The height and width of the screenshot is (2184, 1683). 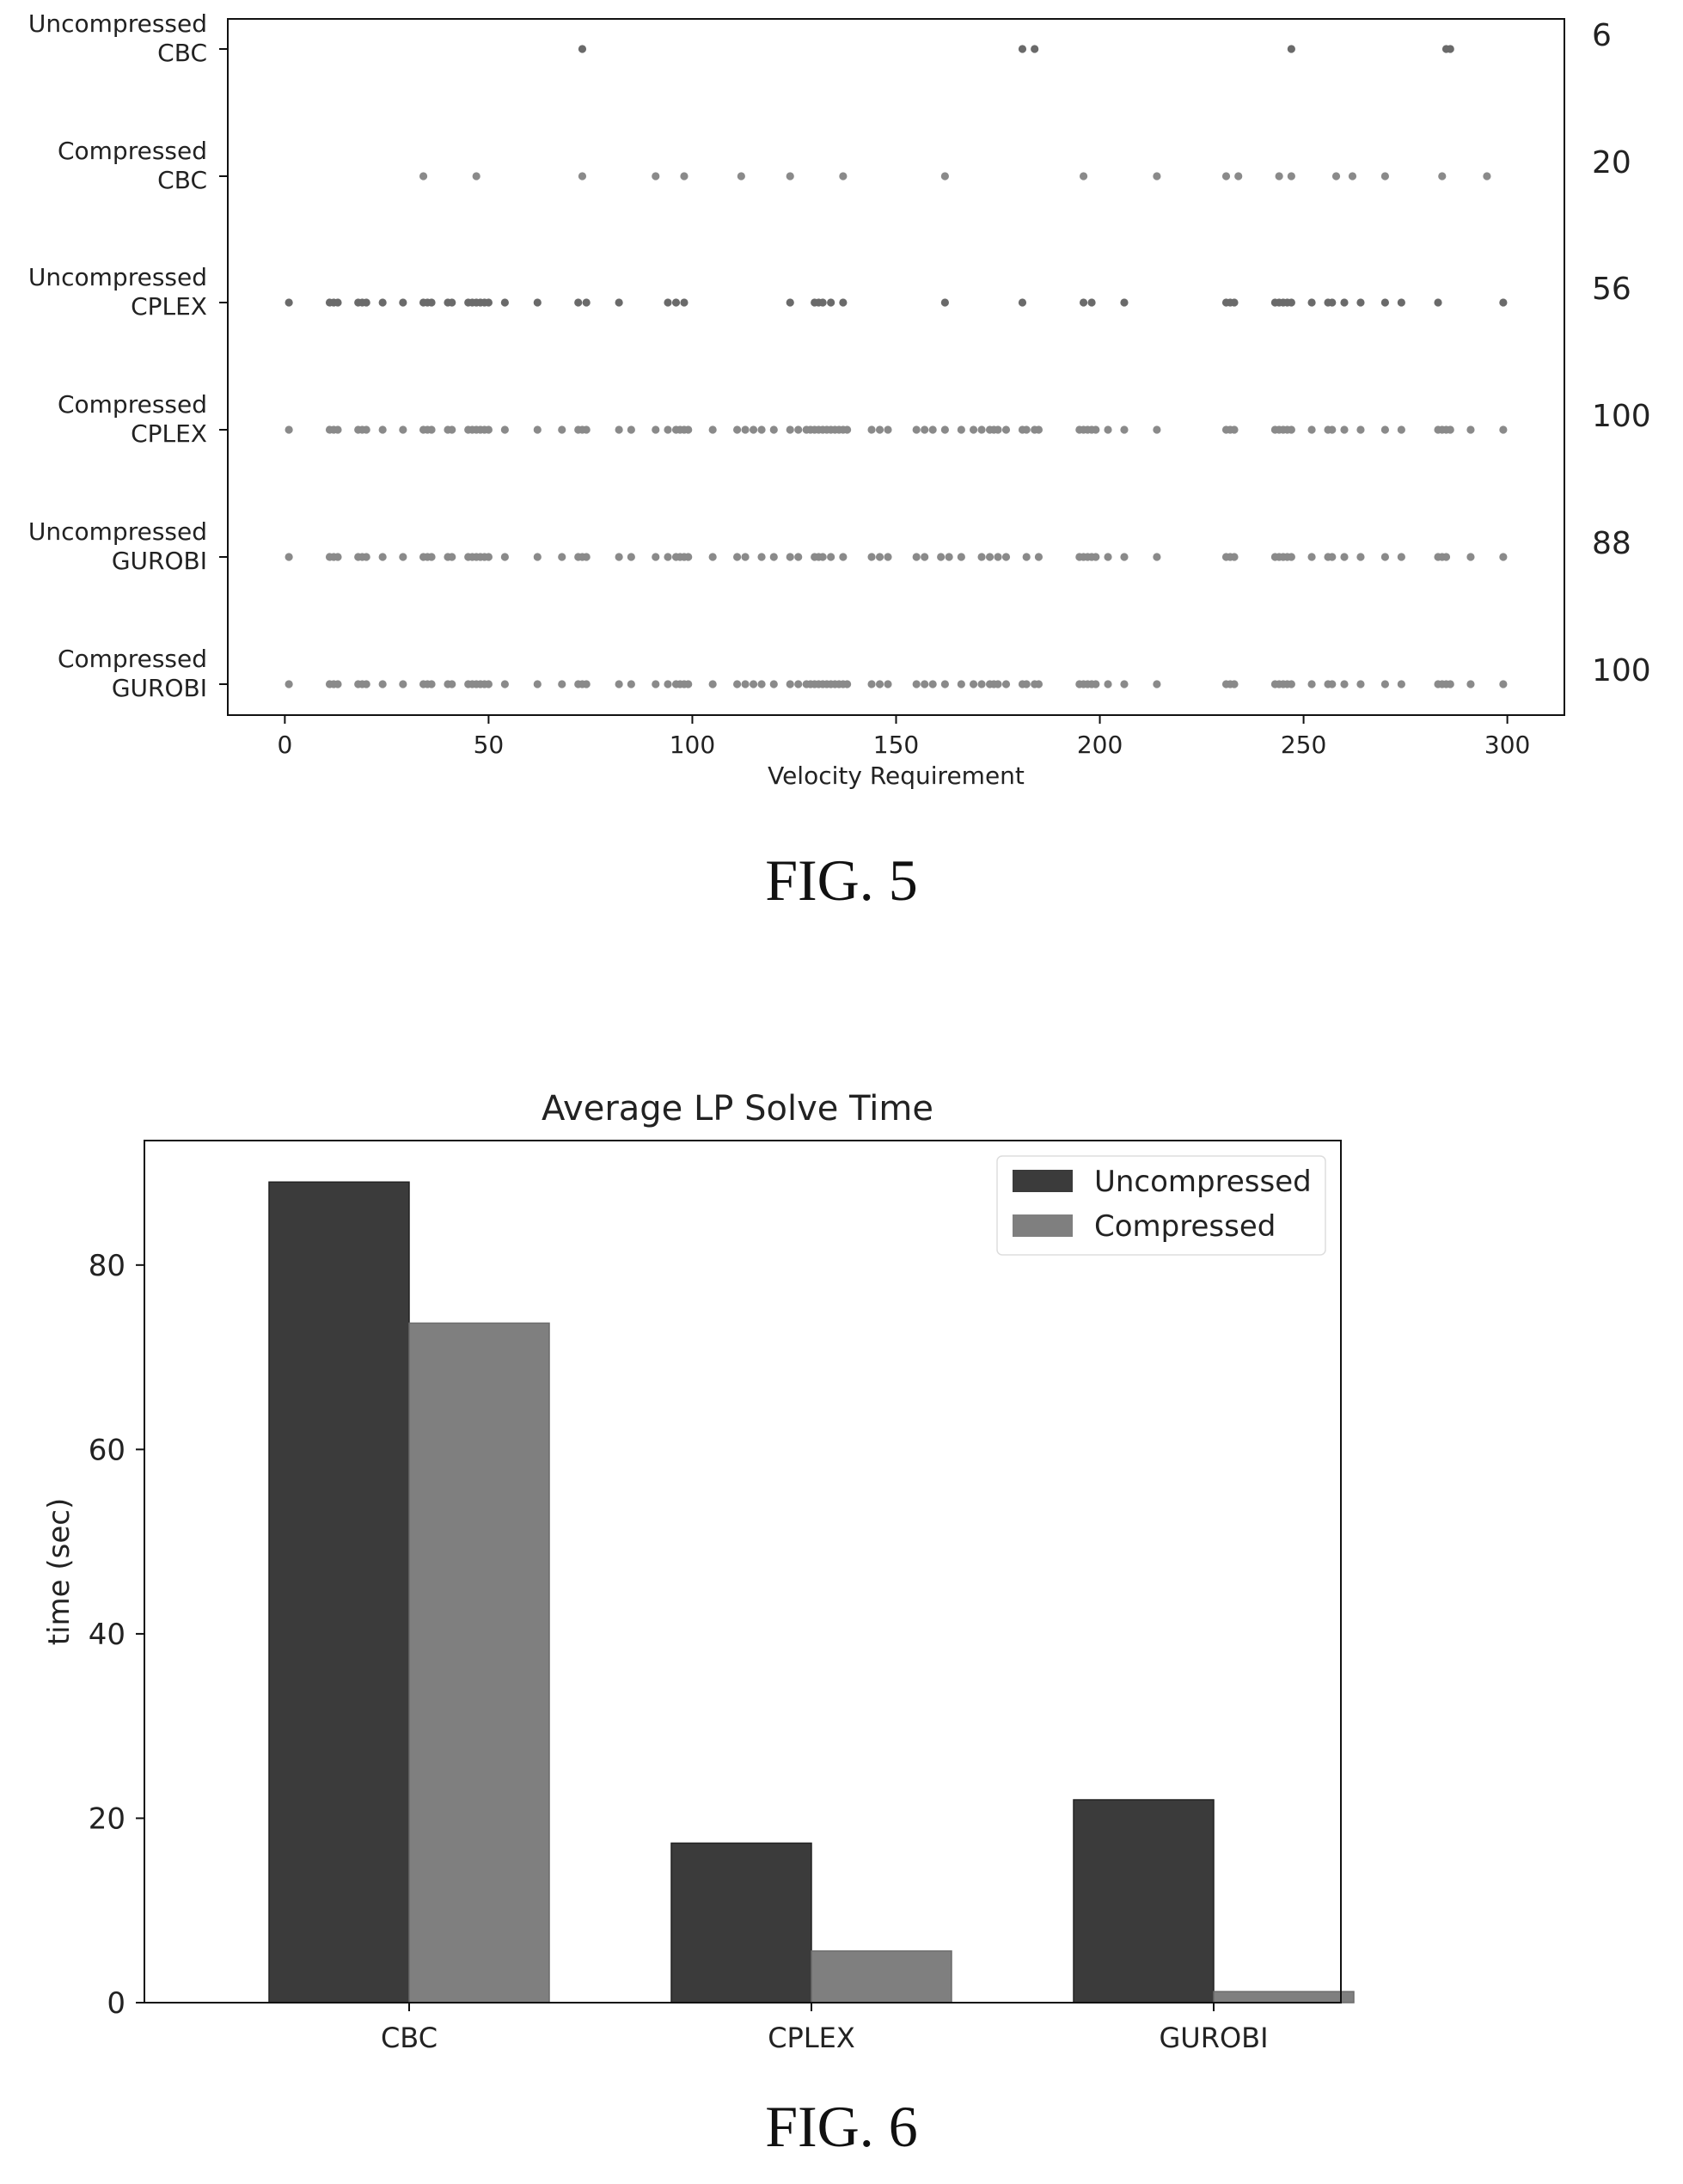 What do you see at coordinates (107, 1266) in the screenshot?
I see `y-tick-label: 80` at bounding box center [107, 1266].